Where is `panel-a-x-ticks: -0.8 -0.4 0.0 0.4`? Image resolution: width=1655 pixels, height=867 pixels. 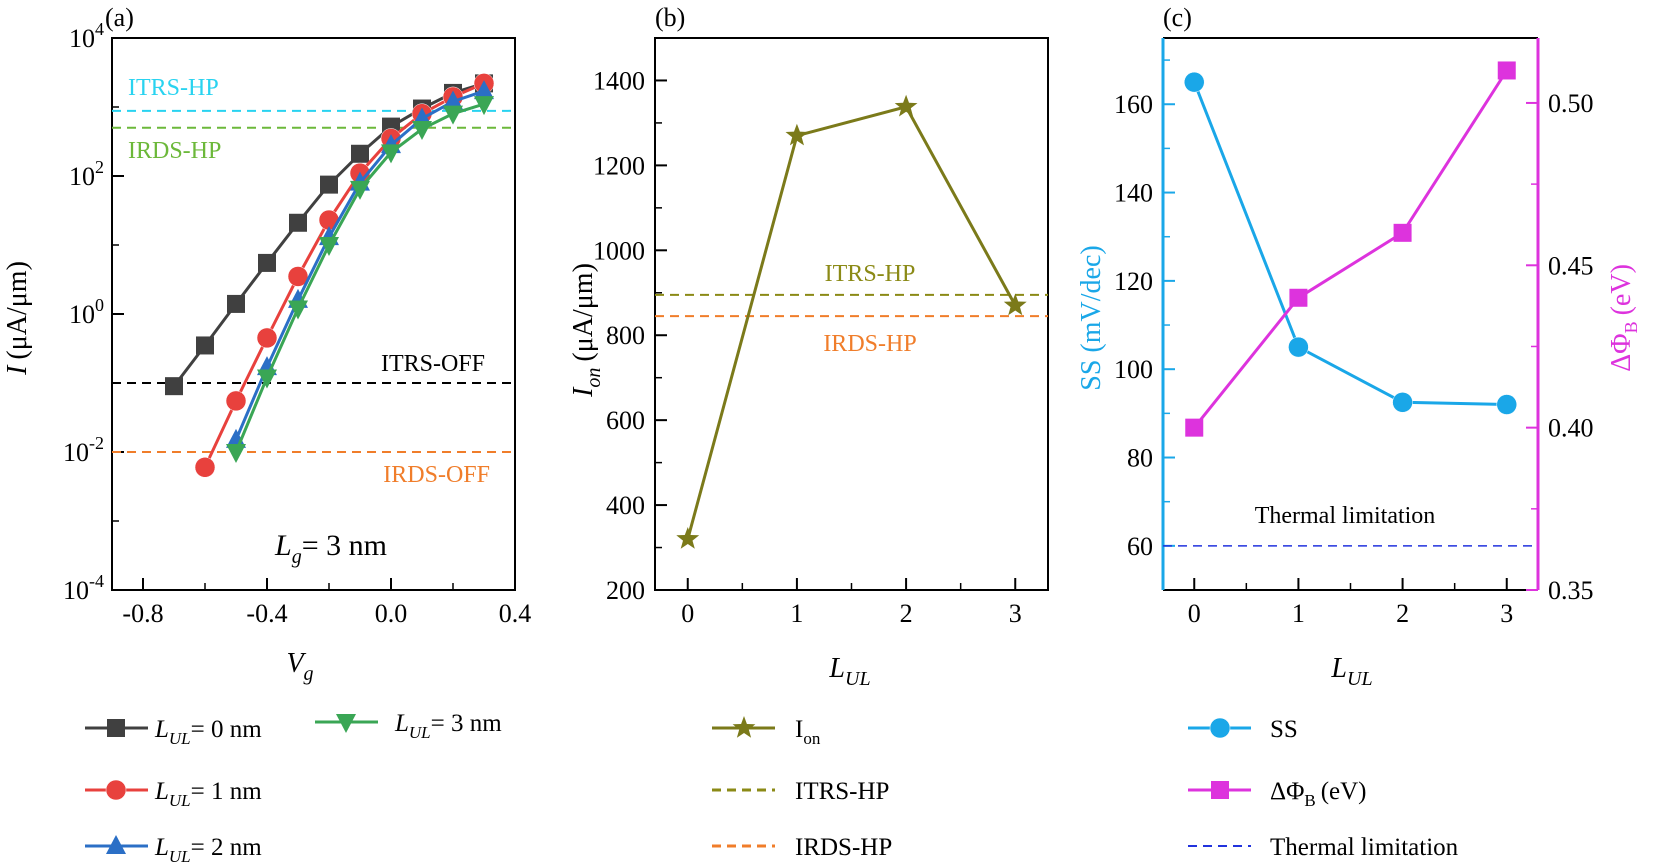
panel-a-x-ticks: -0.8 -0.4 0.0 0.4 is located at coordinates (326, 603).